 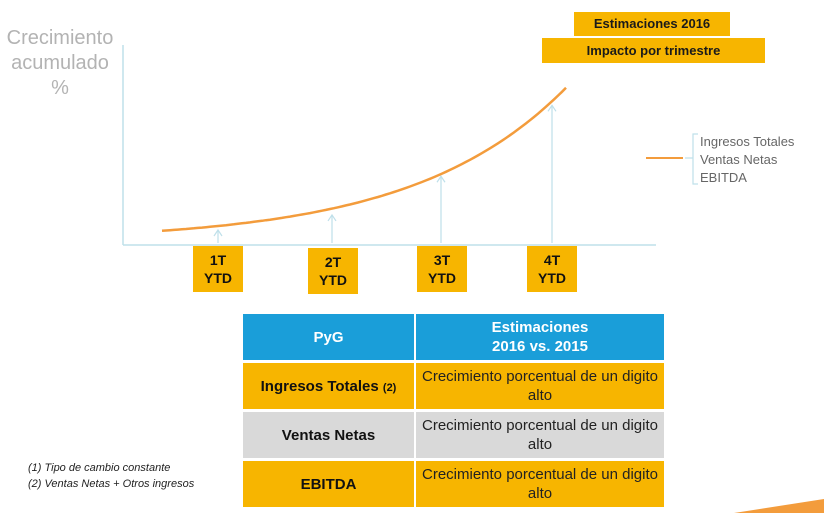 What do you see at coordinates (552, 260) in the screenshot?
I see `quarter-name: 4T` at bounding box center [552, 260].